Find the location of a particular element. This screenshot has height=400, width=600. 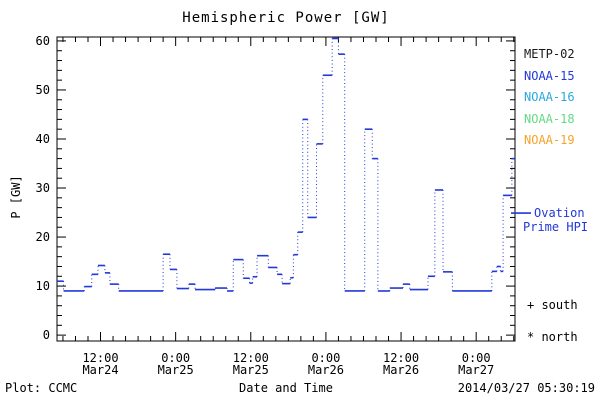

south-marker-legend: + south is located at coordinates (552, 305).